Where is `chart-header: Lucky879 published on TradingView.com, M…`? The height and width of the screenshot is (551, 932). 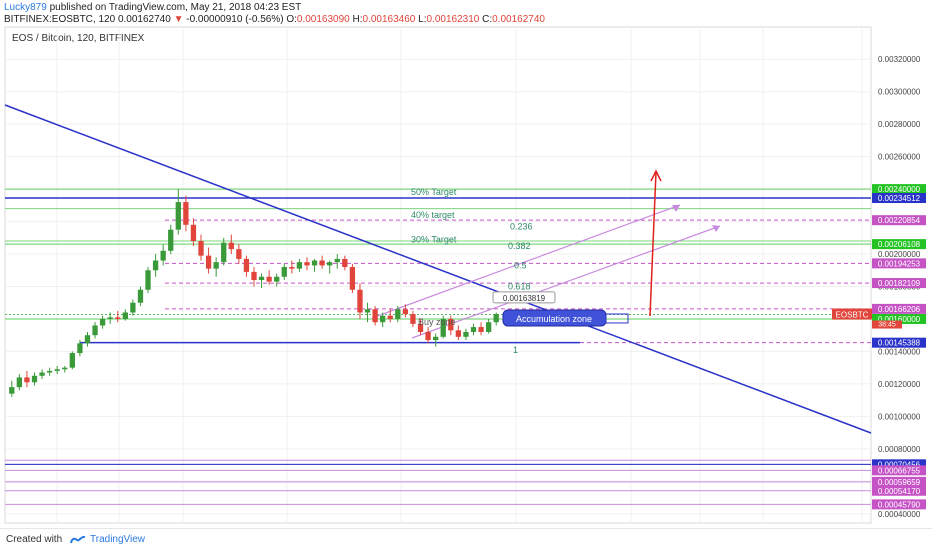
chart-header: Lucky879 published on TradingView.com, M… is located at coordinates (274, 14).